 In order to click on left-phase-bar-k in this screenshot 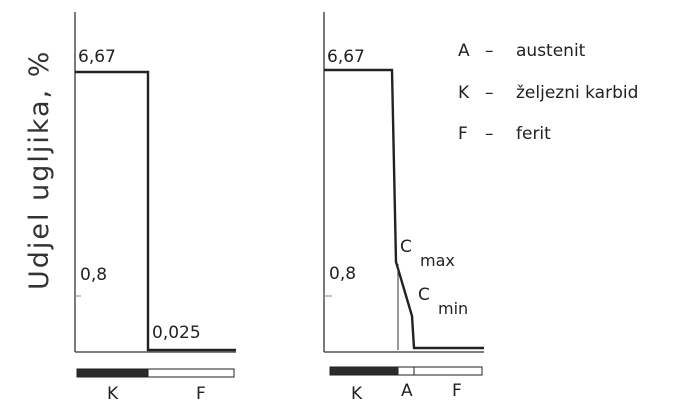, I will do `click(112, 373)`.